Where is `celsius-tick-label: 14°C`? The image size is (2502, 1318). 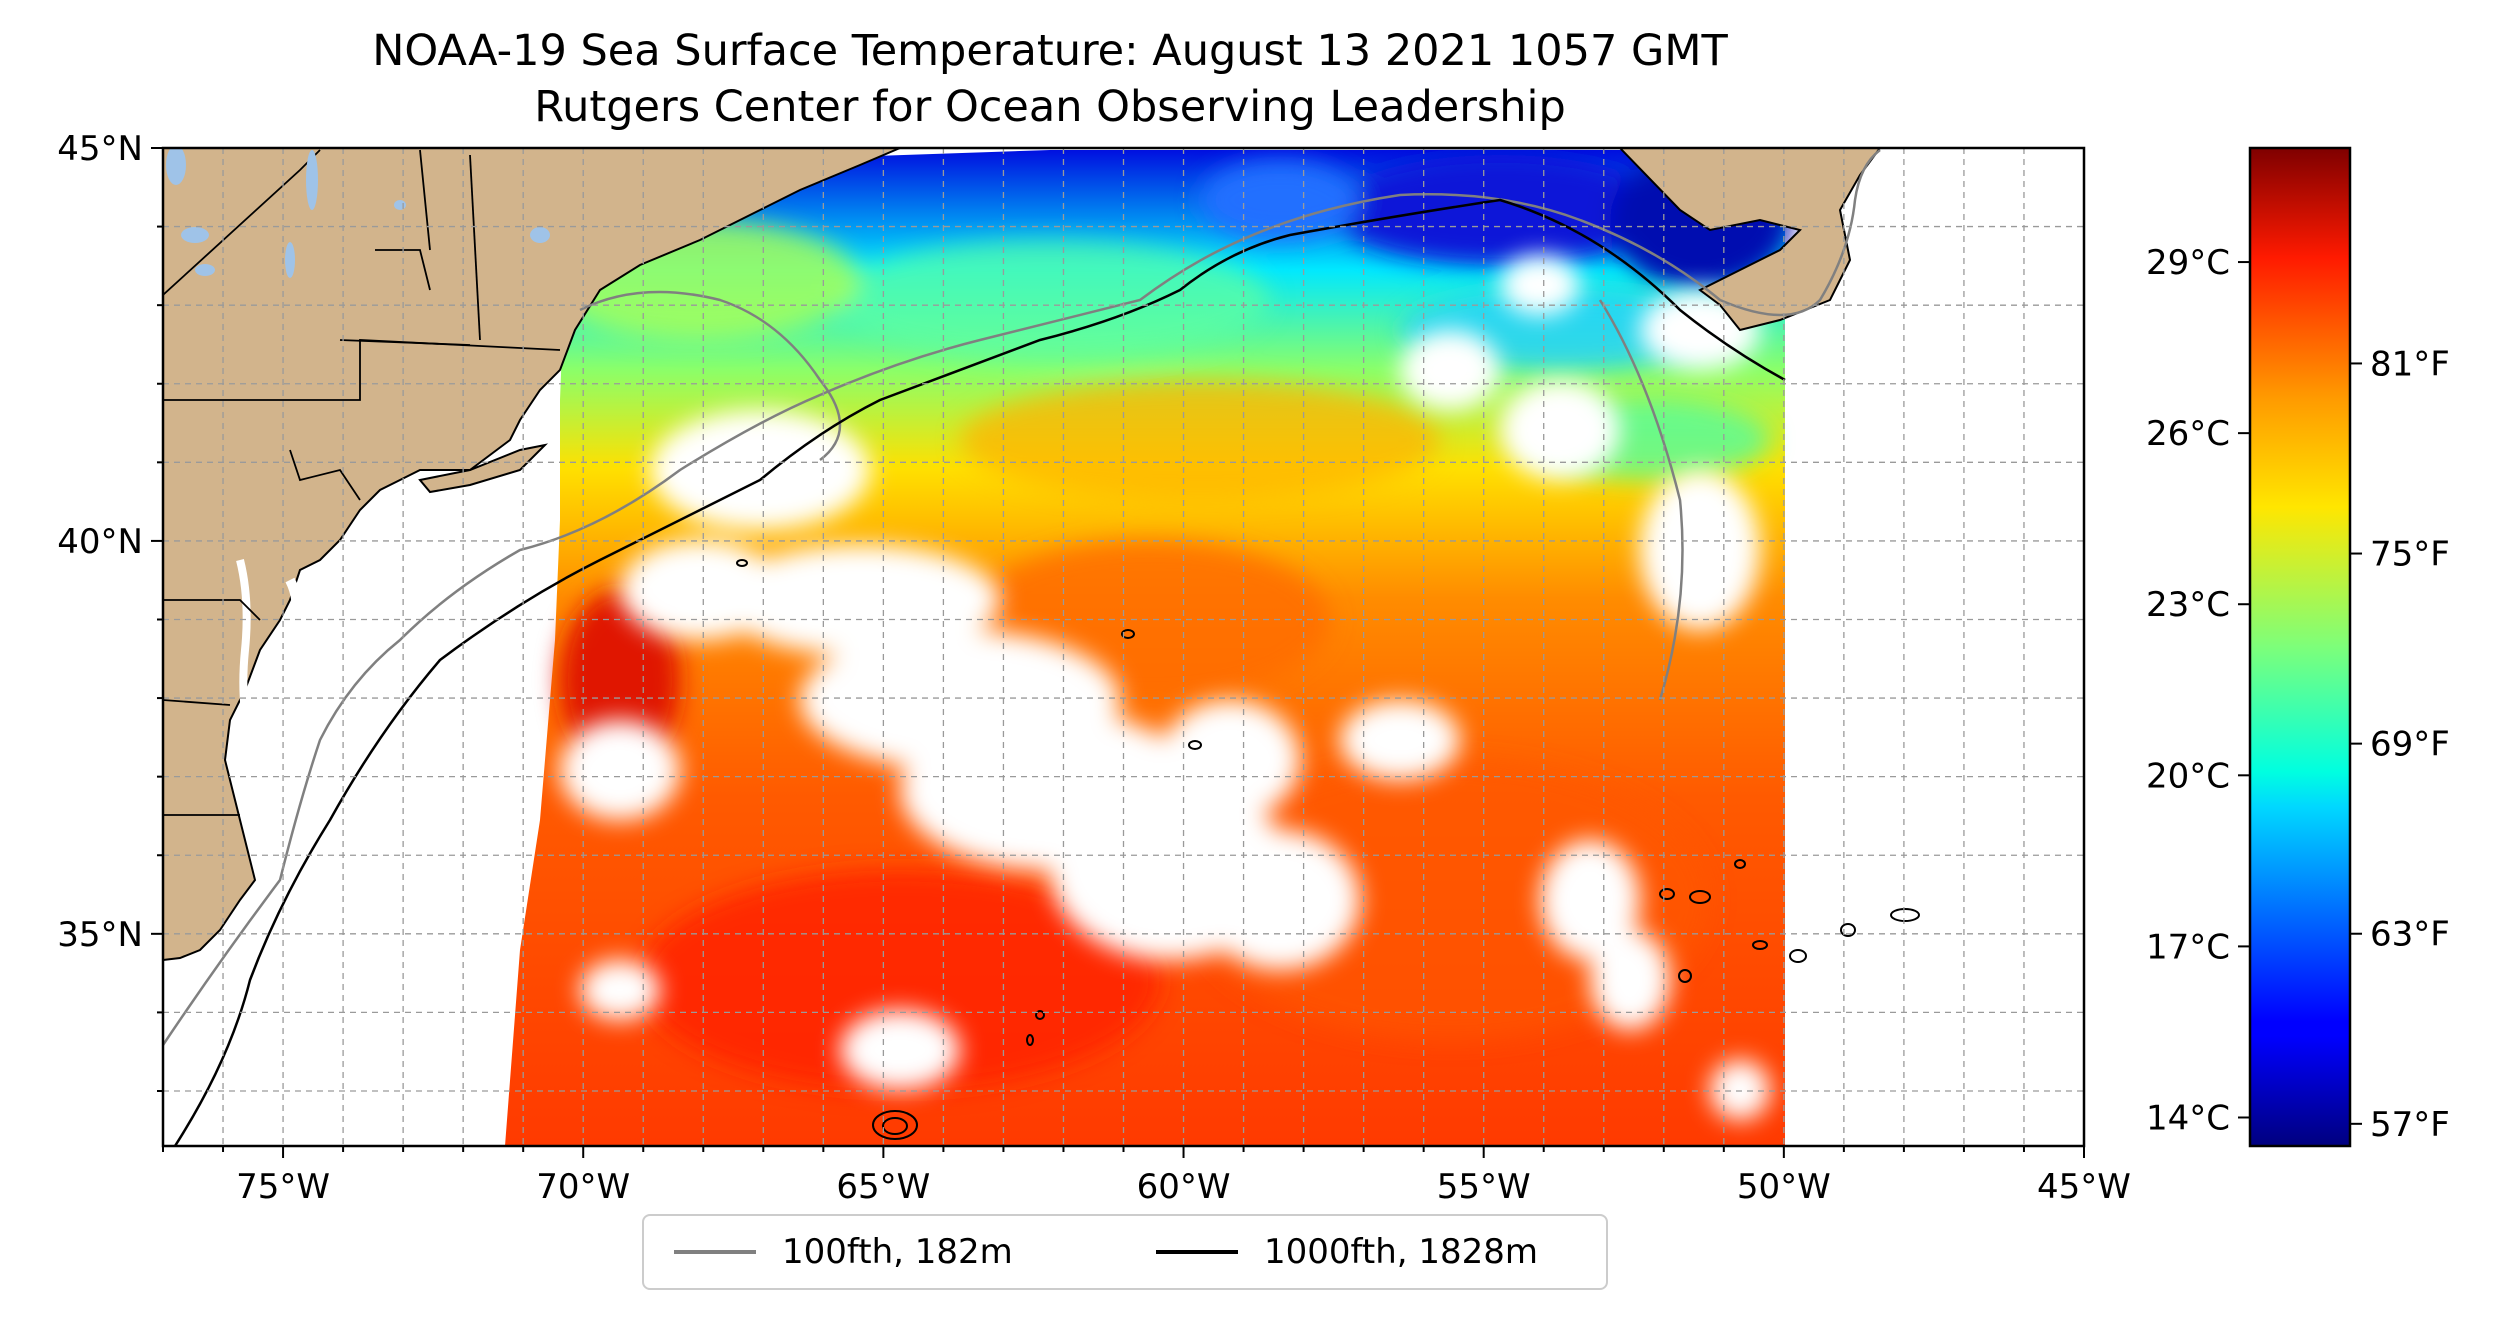 celsius-tick-label: 14°C is located at coordinates (2188, 1118).